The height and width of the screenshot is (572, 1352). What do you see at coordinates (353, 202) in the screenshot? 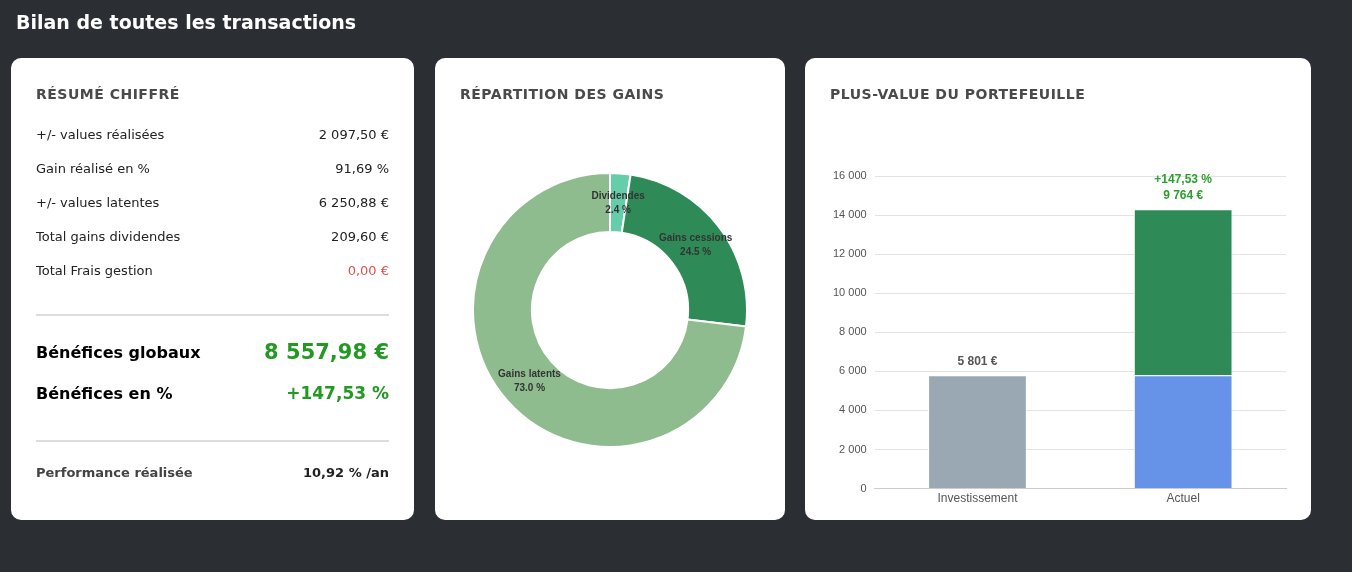
I see `text: 6 250,88 €` at bounding box center [353, 202].